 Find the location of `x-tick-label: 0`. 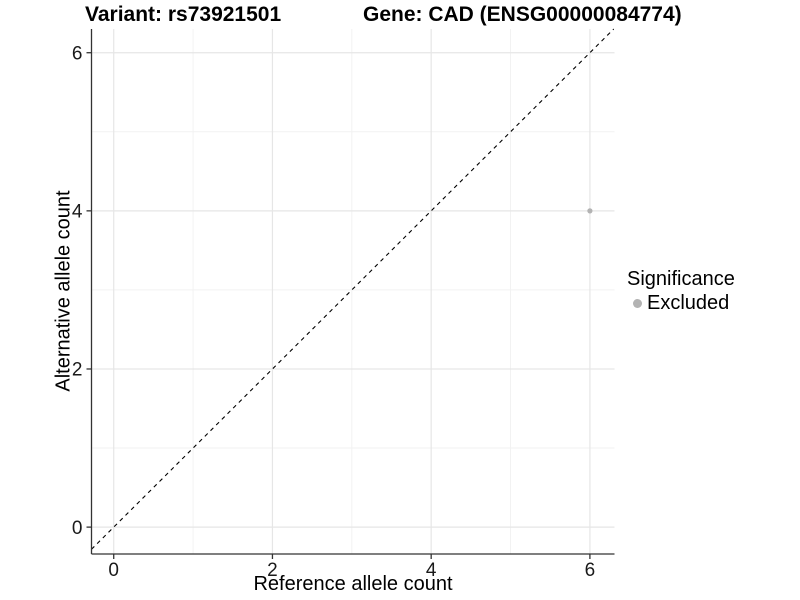

x-tick-label: 0 is located at coordinates (113, 570).